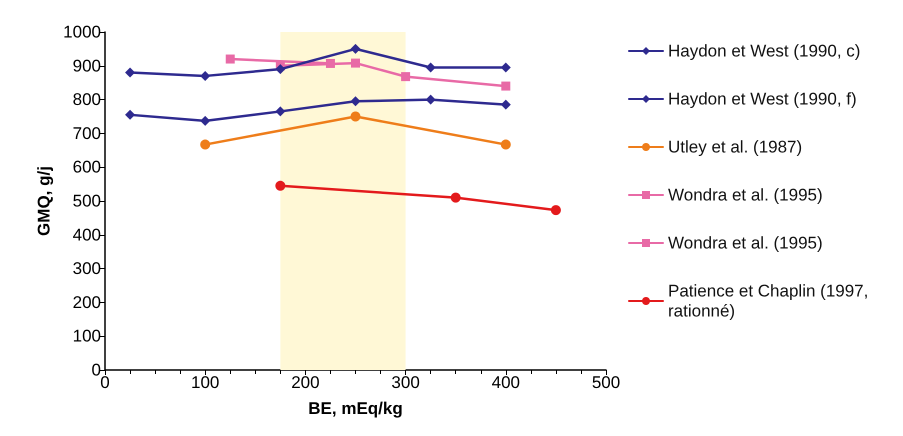 The image size is (903, 436). I want to click on legend-label: Haydon et West (1990, c), so click(764, 51).